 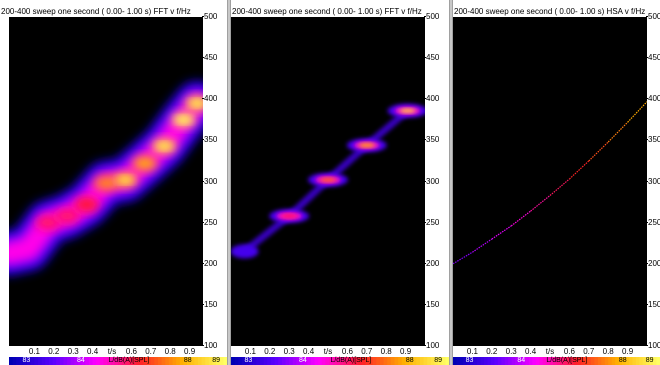 I want to click on colorbar-unit-label: L/dB(A)[SPL], so click(x=567, y=360).